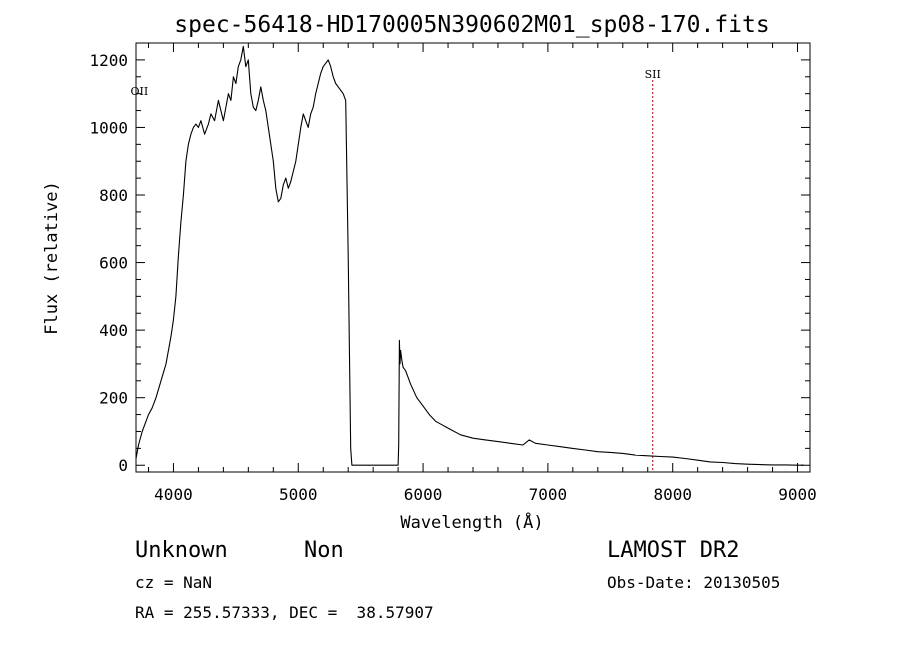 This screenshot has height=649, width=900. Describe the element at coordinates (108, 60) in the screenshot. I see `y-tick-label: 1200` at that location.